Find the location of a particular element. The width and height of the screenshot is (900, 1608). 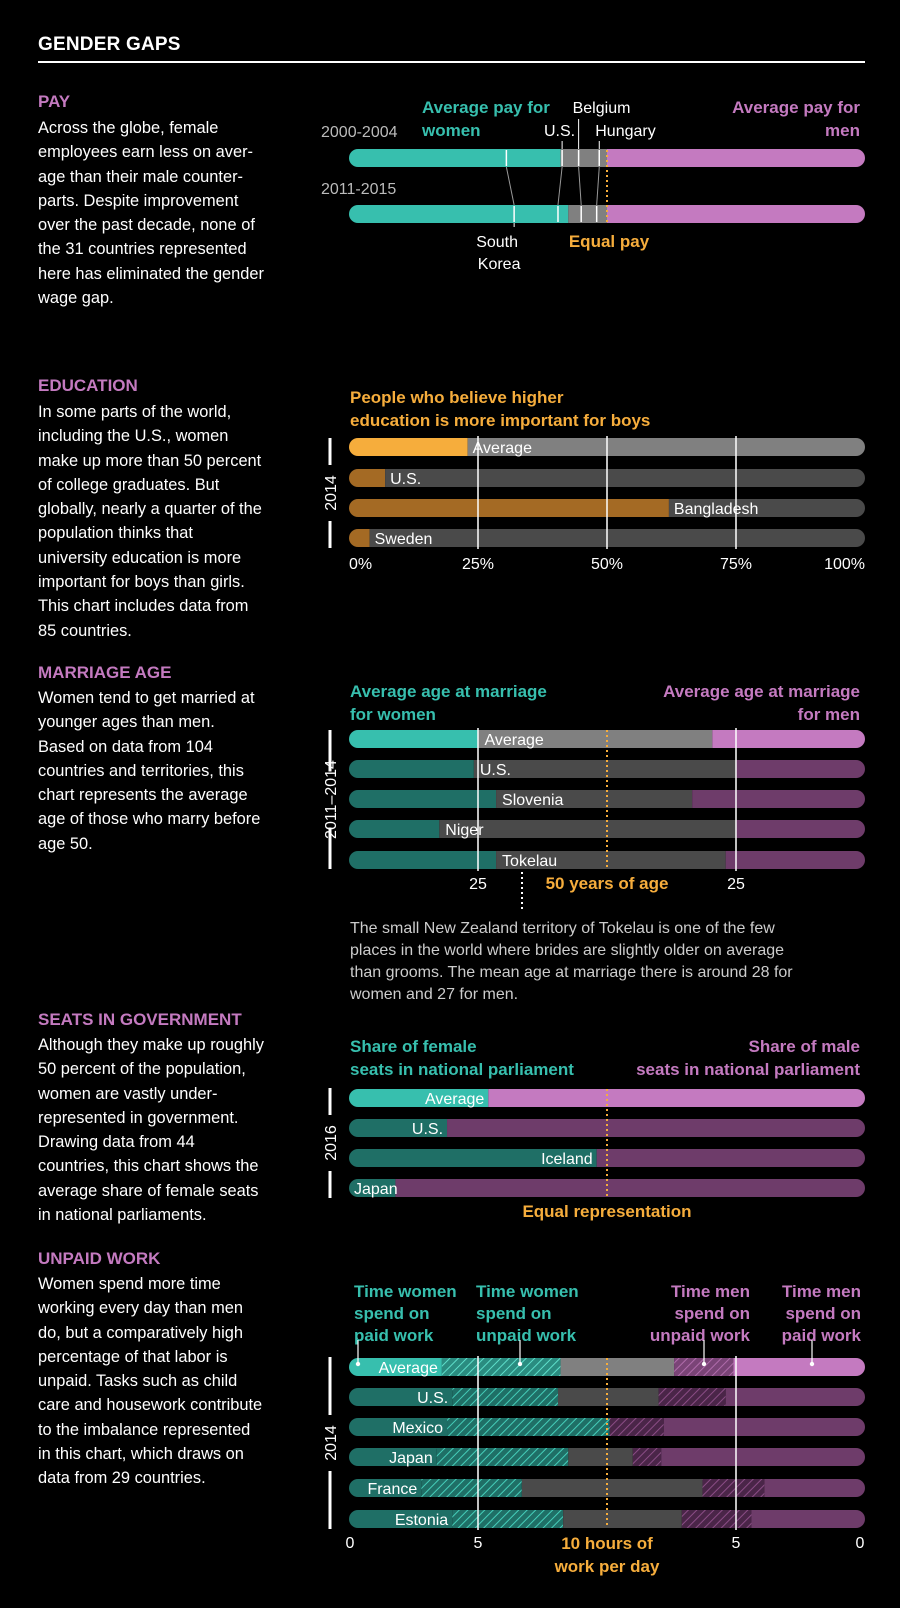

pay-bar-1-seg-women is located at coordinates (459, 214).